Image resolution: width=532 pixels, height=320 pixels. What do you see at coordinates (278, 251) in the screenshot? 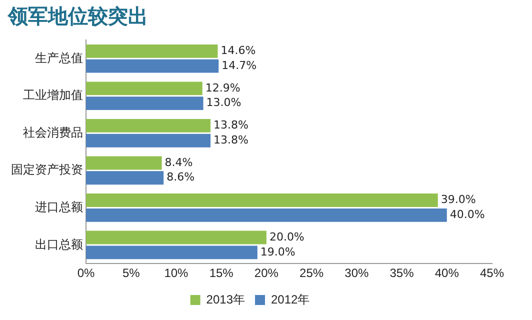
I see `data-label: 19.0%` at bounding box center [278, 251].